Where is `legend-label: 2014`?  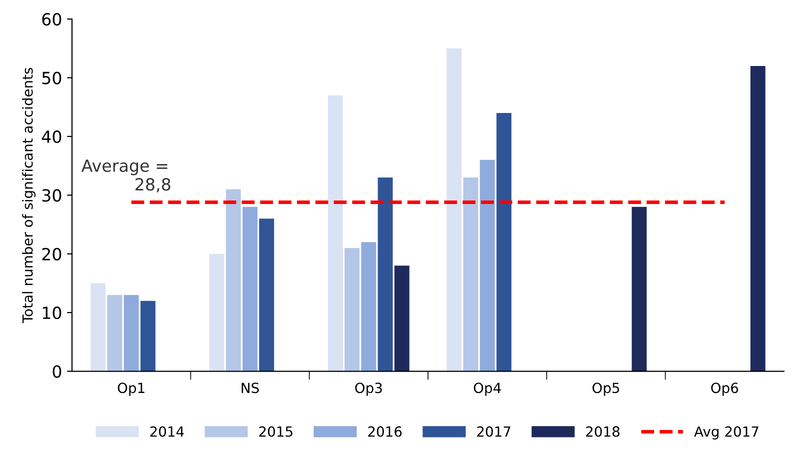
legend-label: 2014 is located at coordinates (167, 431).